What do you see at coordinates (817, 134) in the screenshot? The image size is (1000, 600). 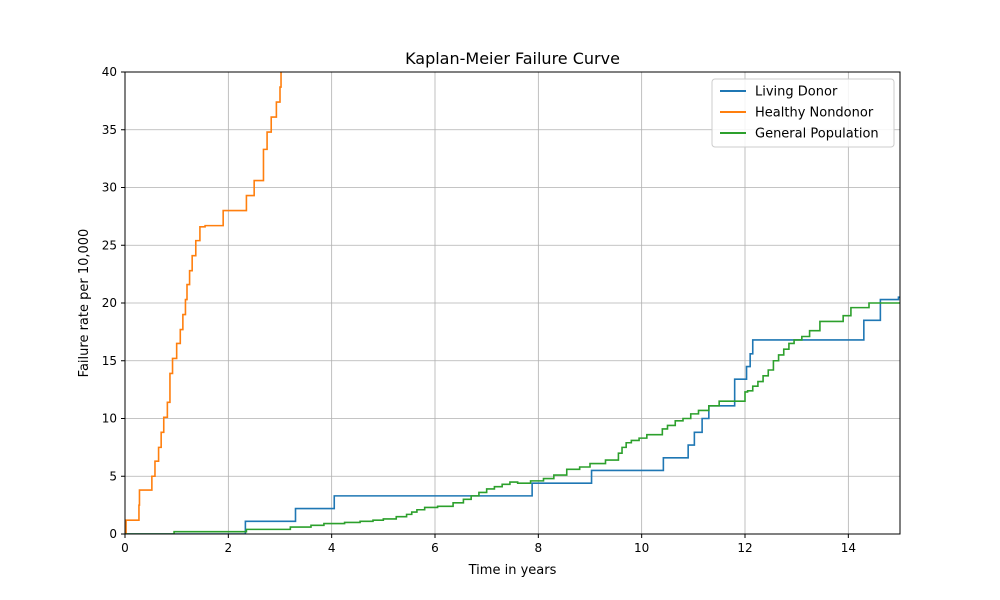 I see `legend-label-general-population: General Population` at bounding box center [817, 134].